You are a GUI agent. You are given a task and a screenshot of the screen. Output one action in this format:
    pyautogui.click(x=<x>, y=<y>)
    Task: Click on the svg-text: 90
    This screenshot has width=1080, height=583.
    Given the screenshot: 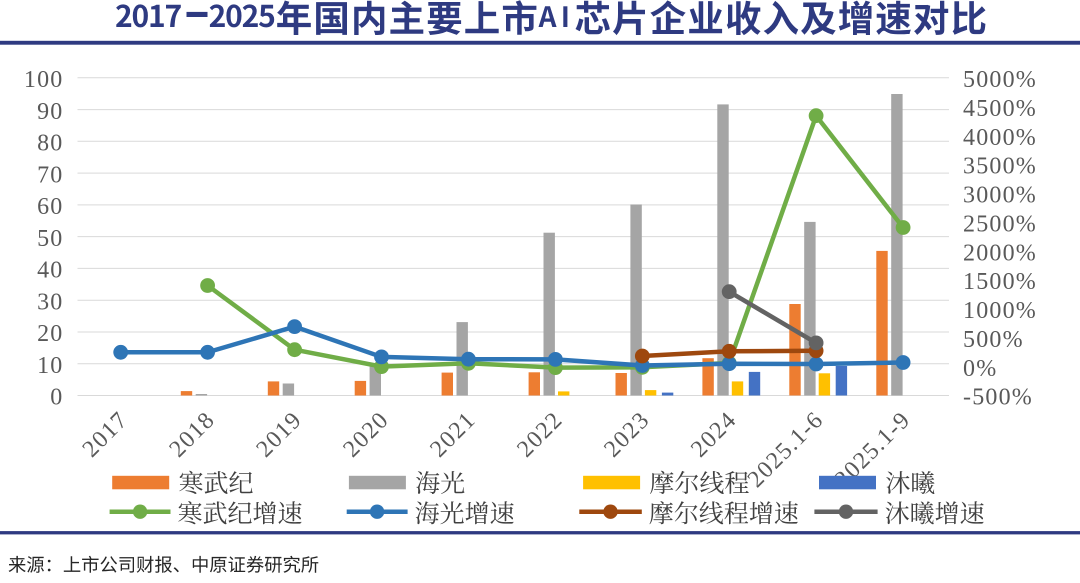 What is the action you would take?
    pyautogui.click(x=50, y=112)
    